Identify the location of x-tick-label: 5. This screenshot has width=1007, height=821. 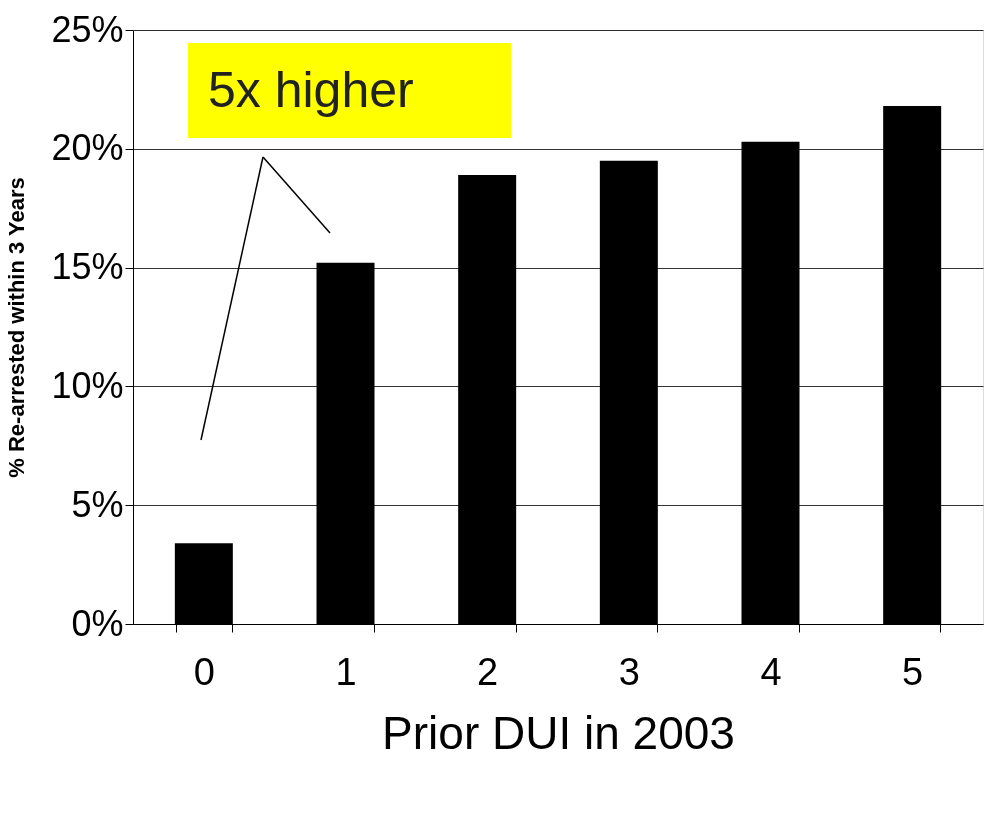
(913, 671).